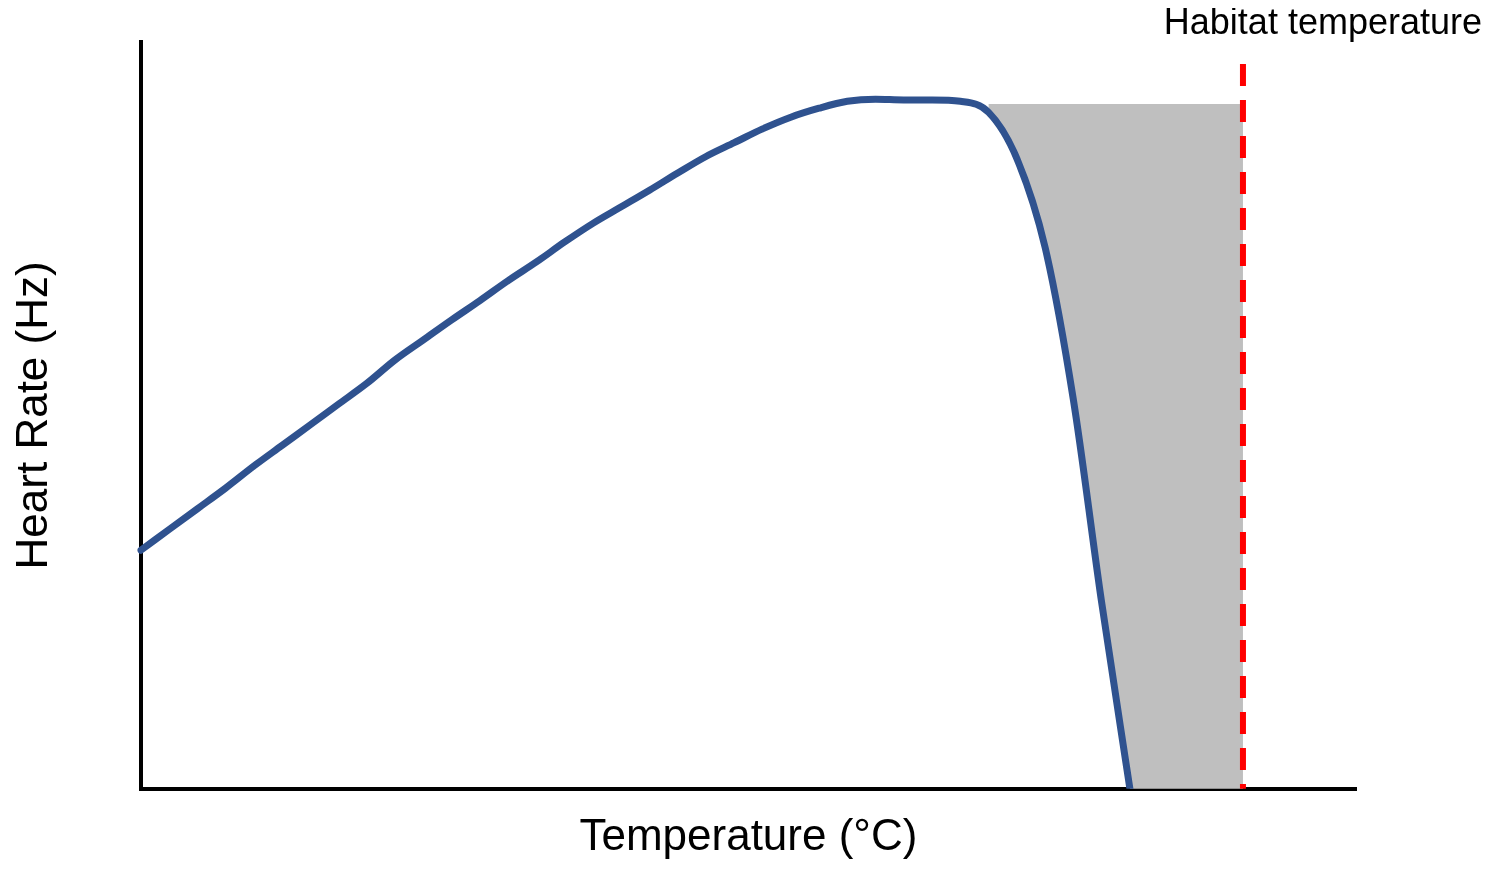 Image resolution: width=1494 pixels, height=872 pixels. I want to click on x-axis-title: Temperature (°C), so click(748, 834).